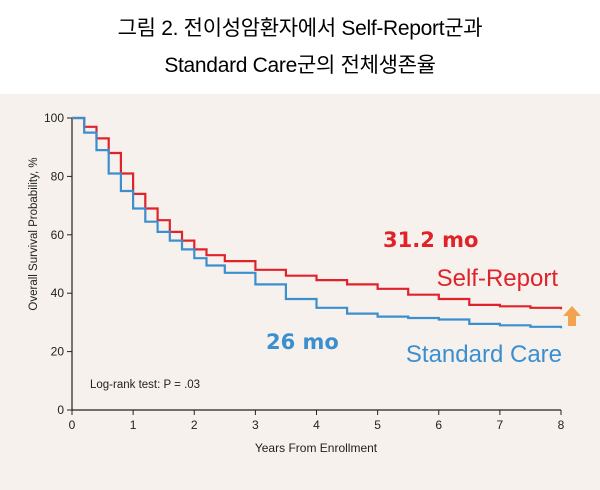 The image size is (600, 490). Describe the element at coordinates (133, 425) in the screenshot. I see `x-tick-label: 1` at that location.